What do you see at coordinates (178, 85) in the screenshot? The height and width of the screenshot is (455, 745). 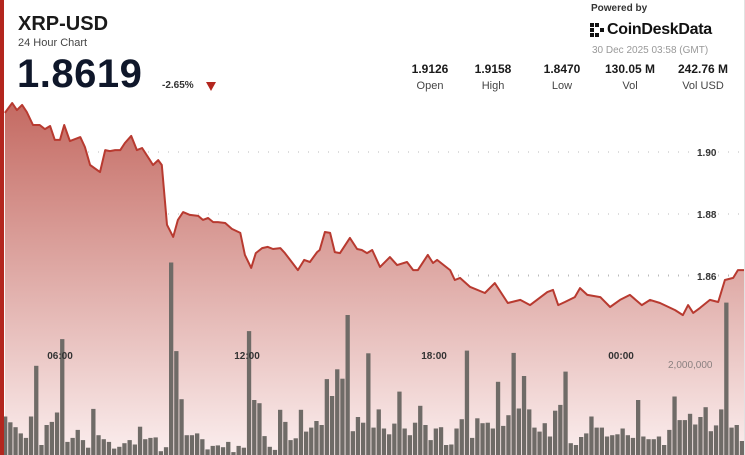 I see `price-change: -2.65%` at bounding box center [178, 85].